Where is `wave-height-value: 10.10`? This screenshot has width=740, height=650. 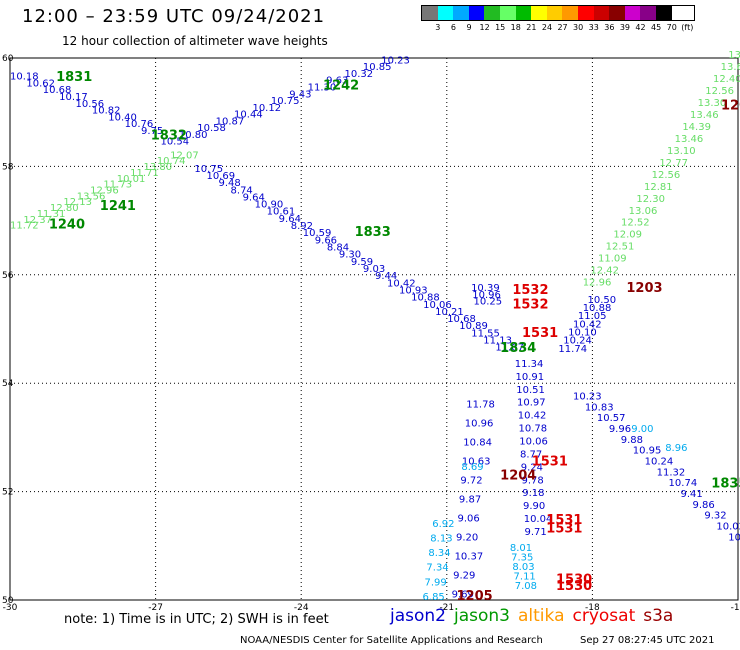
wave-height-value: 10.10 is located at coordinates (582, 333).